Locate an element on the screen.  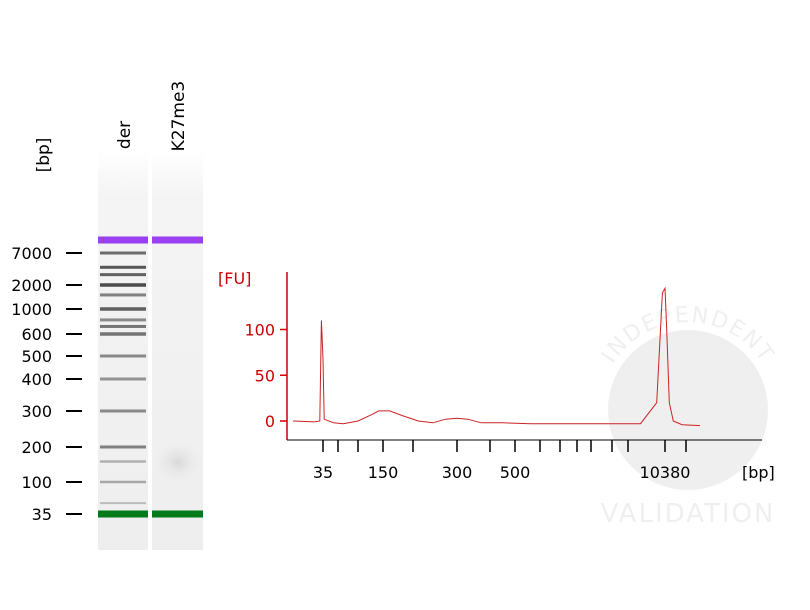
gel-tick-label: 2000 is located at coordinates (31, 285).